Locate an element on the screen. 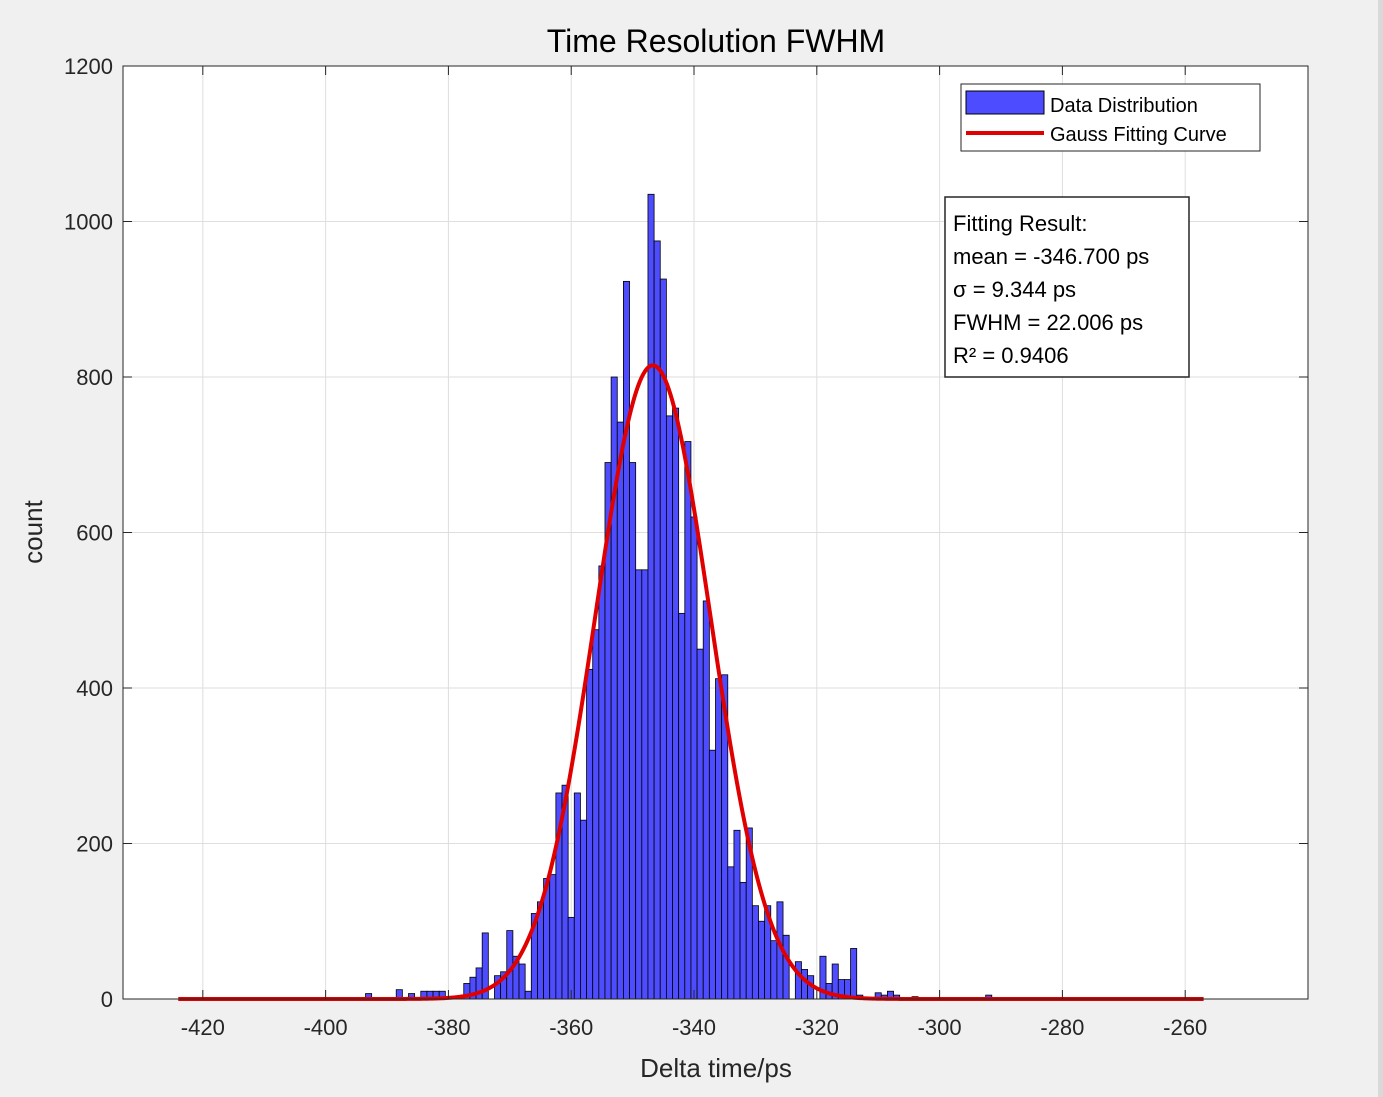  y-tick-label: 600 is located at coordinates (94, 533).